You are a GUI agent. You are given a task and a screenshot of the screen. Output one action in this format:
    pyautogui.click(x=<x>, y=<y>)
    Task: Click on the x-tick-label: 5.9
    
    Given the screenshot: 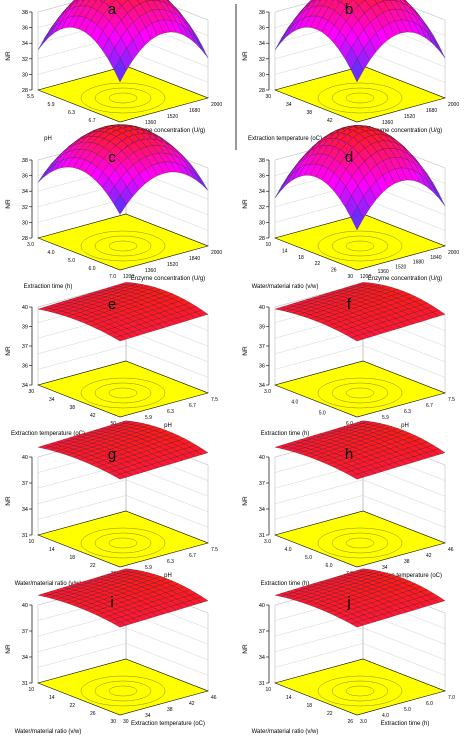 What is the action you would take?
    pyautogui.click(x=51, y=105)
    